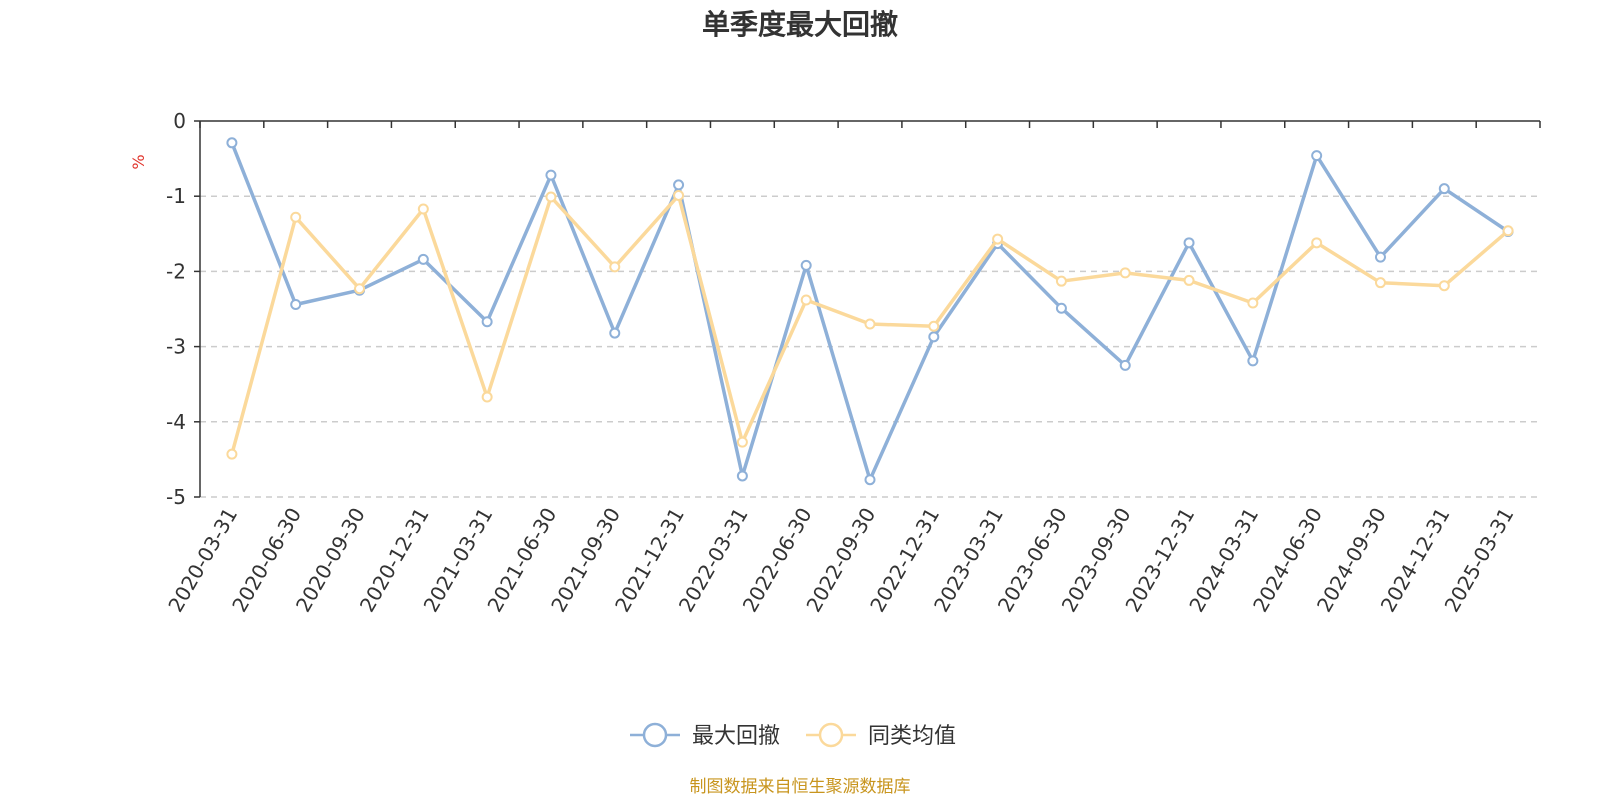 Image resolution: width=1600 pixels, height=800 pixels. Describe the element at coordinates (912, 736) in the screenshot. I see `legend-label: 同类均值` at that location.